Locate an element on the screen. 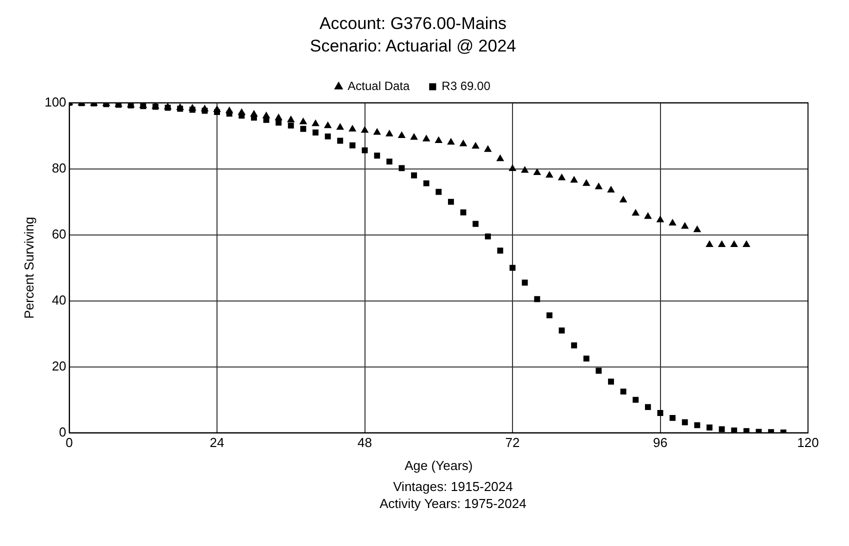 Image resolution: width=849 pixels, height=546 pixels. legend-label: R3 69.00 is located at coordinates (466, 86).